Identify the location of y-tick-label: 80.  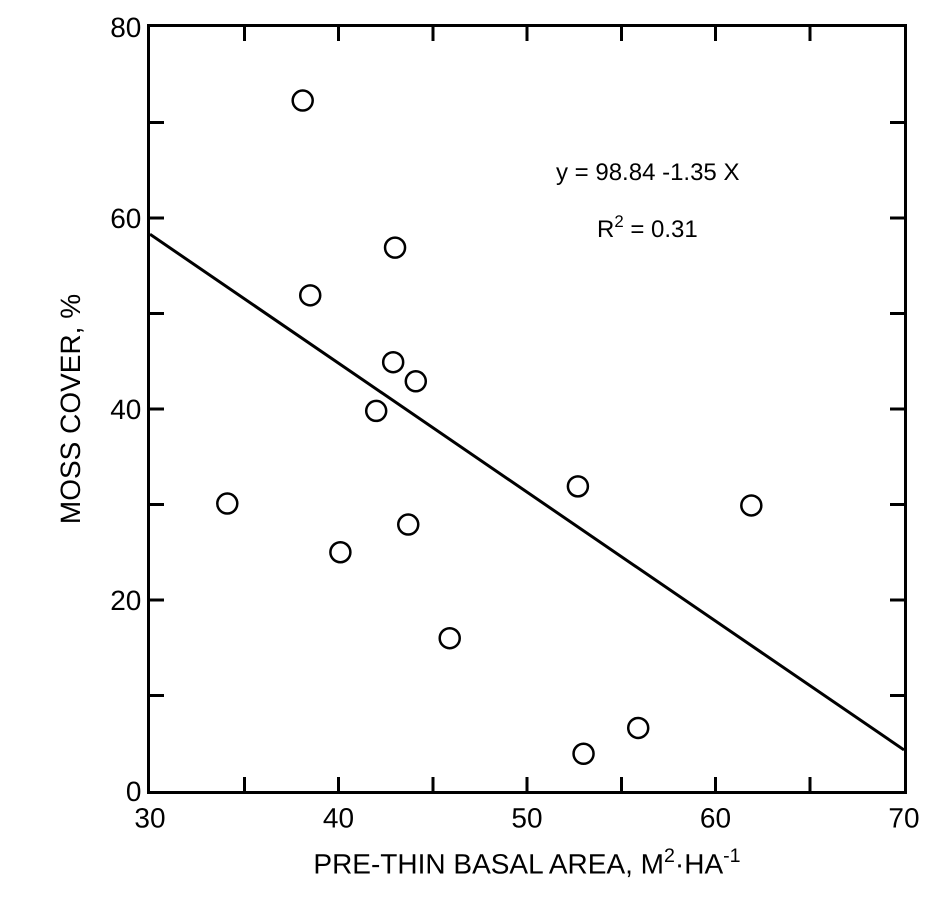
(126, 27).